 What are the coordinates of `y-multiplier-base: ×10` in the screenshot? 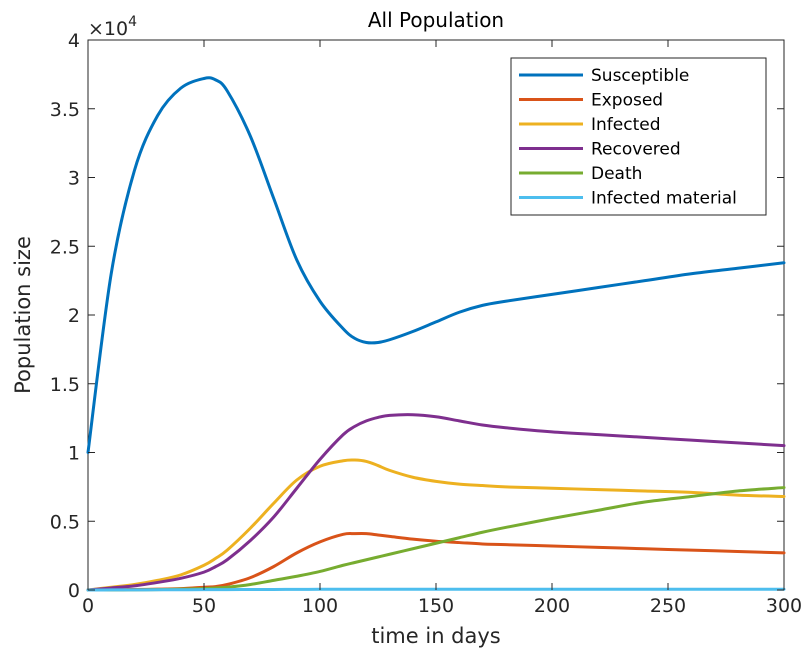 It's located at (108, 29).